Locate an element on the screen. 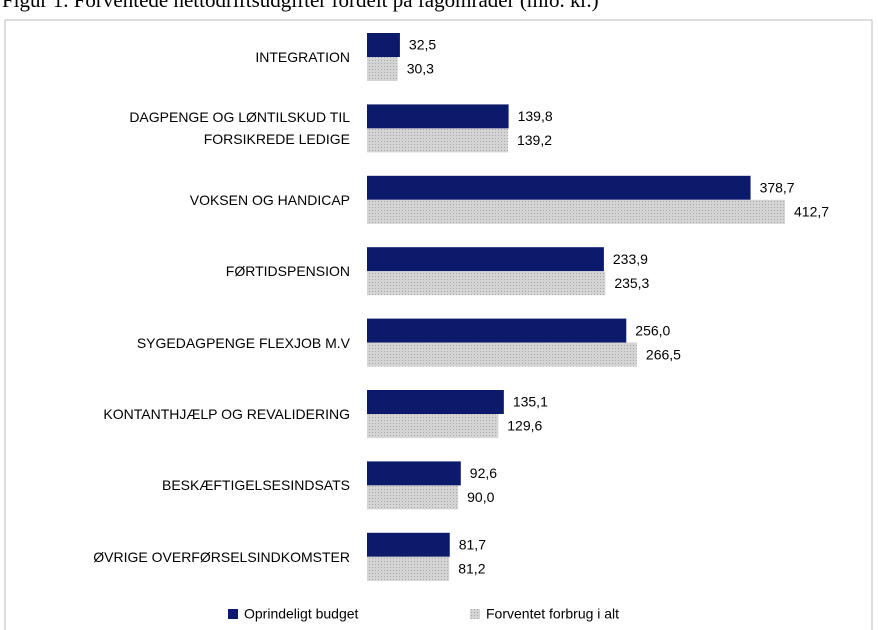 The width and height of the screenshot is (878, 630). value-label: 92,6 is located at coordinates (483, 473).